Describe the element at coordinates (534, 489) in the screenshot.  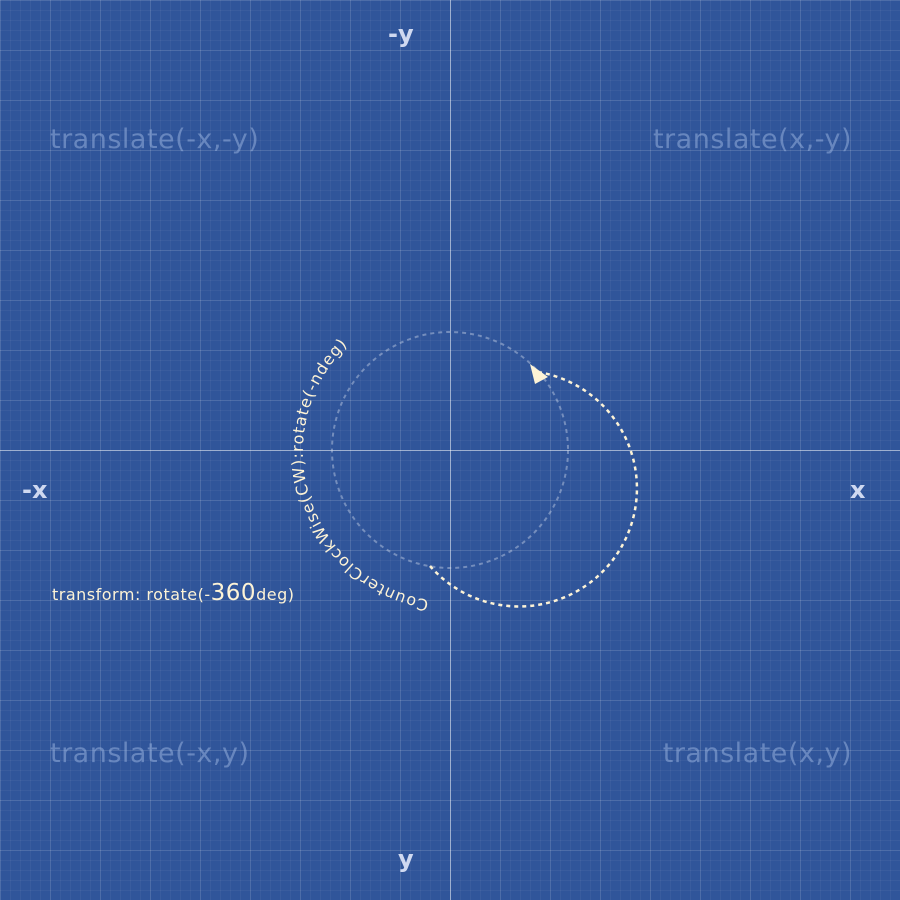
I see `rotation-arc` at that location.